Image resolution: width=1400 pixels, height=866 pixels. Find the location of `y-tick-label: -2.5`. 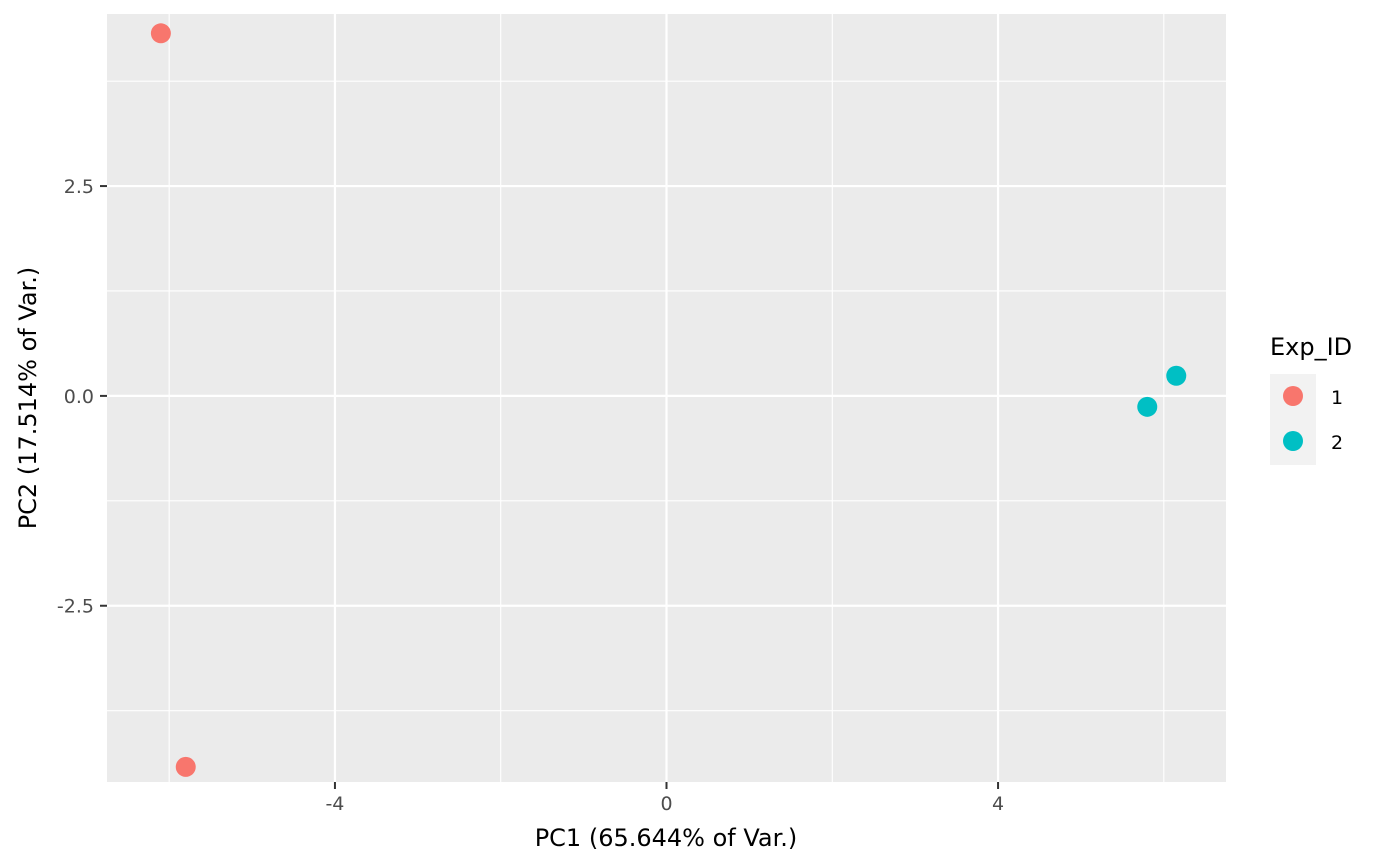

y-tick-label: -2.5 is located at coordinates (75, 607).